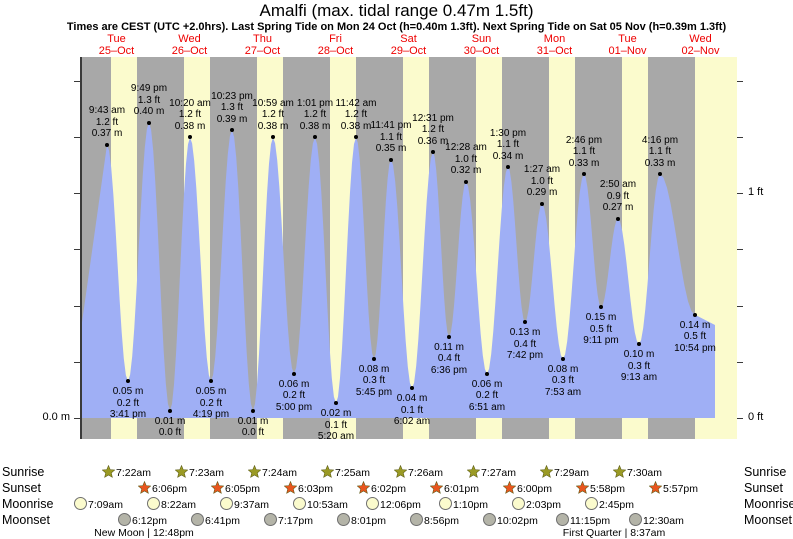  What do you see at coordinates (211, 392) in the screenshot?
I see `low-tide-3-line-1: 0.05 m` at bounding box center [211, 392].